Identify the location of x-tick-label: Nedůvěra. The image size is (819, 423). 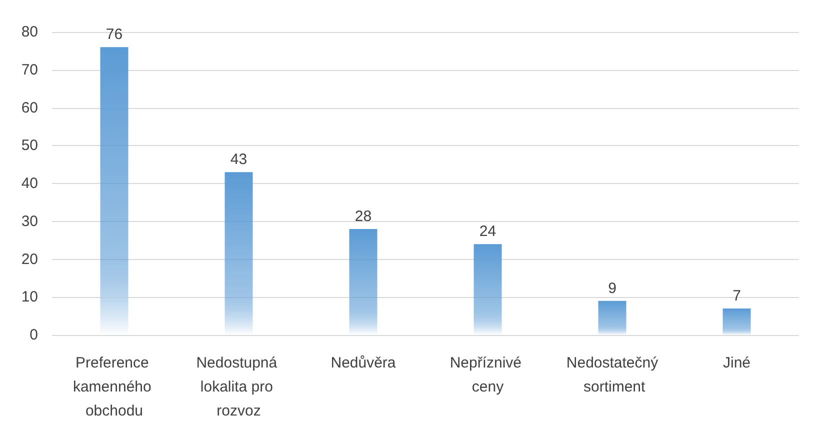
(363, 363).